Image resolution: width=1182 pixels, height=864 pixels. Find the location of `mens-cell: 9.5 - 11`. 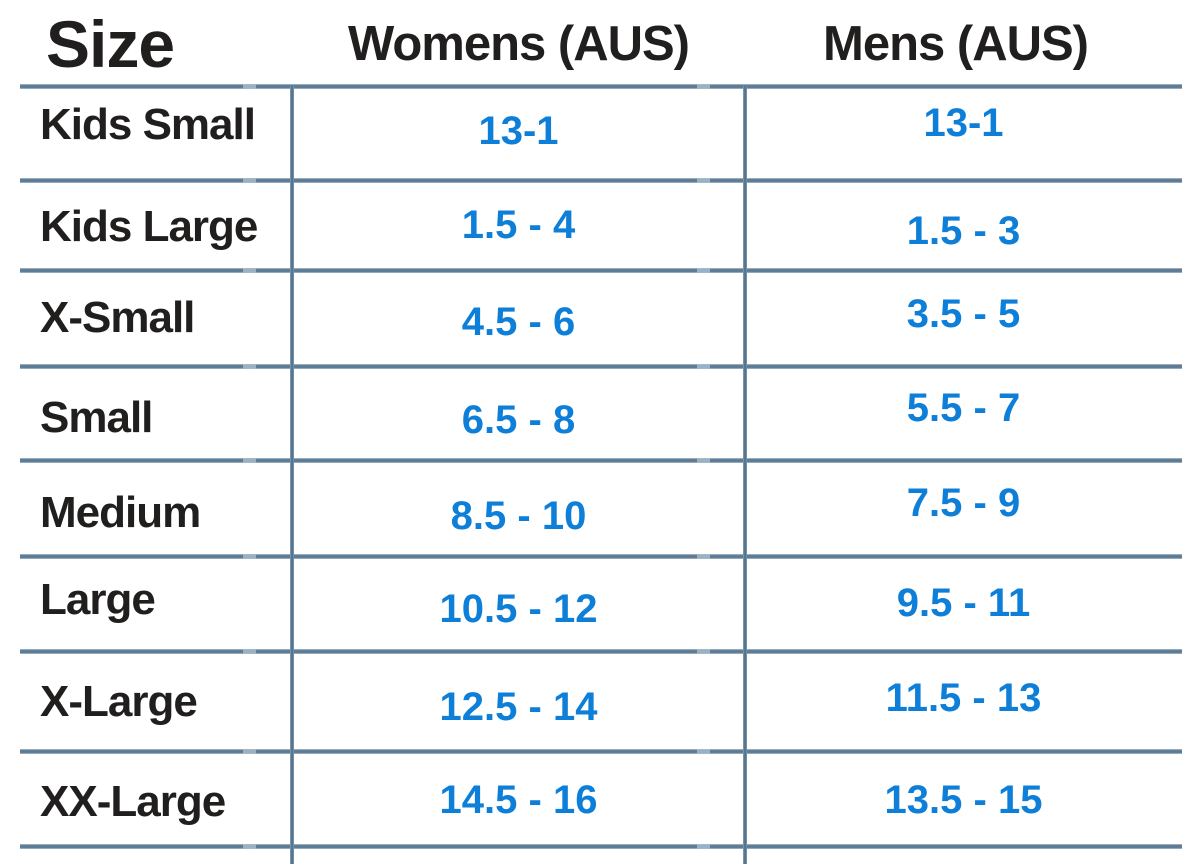

mens-cell: 9.5 - 11 is located at coordinates (963, 603).